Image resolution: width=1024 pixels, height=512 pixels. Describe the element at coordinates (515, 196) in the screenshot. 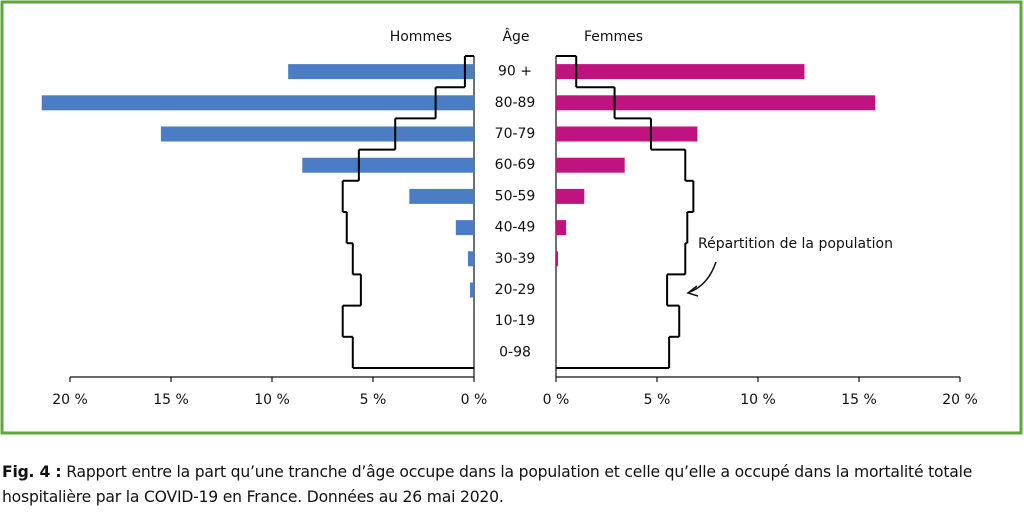

I see `category-label: 50-59` at that location.